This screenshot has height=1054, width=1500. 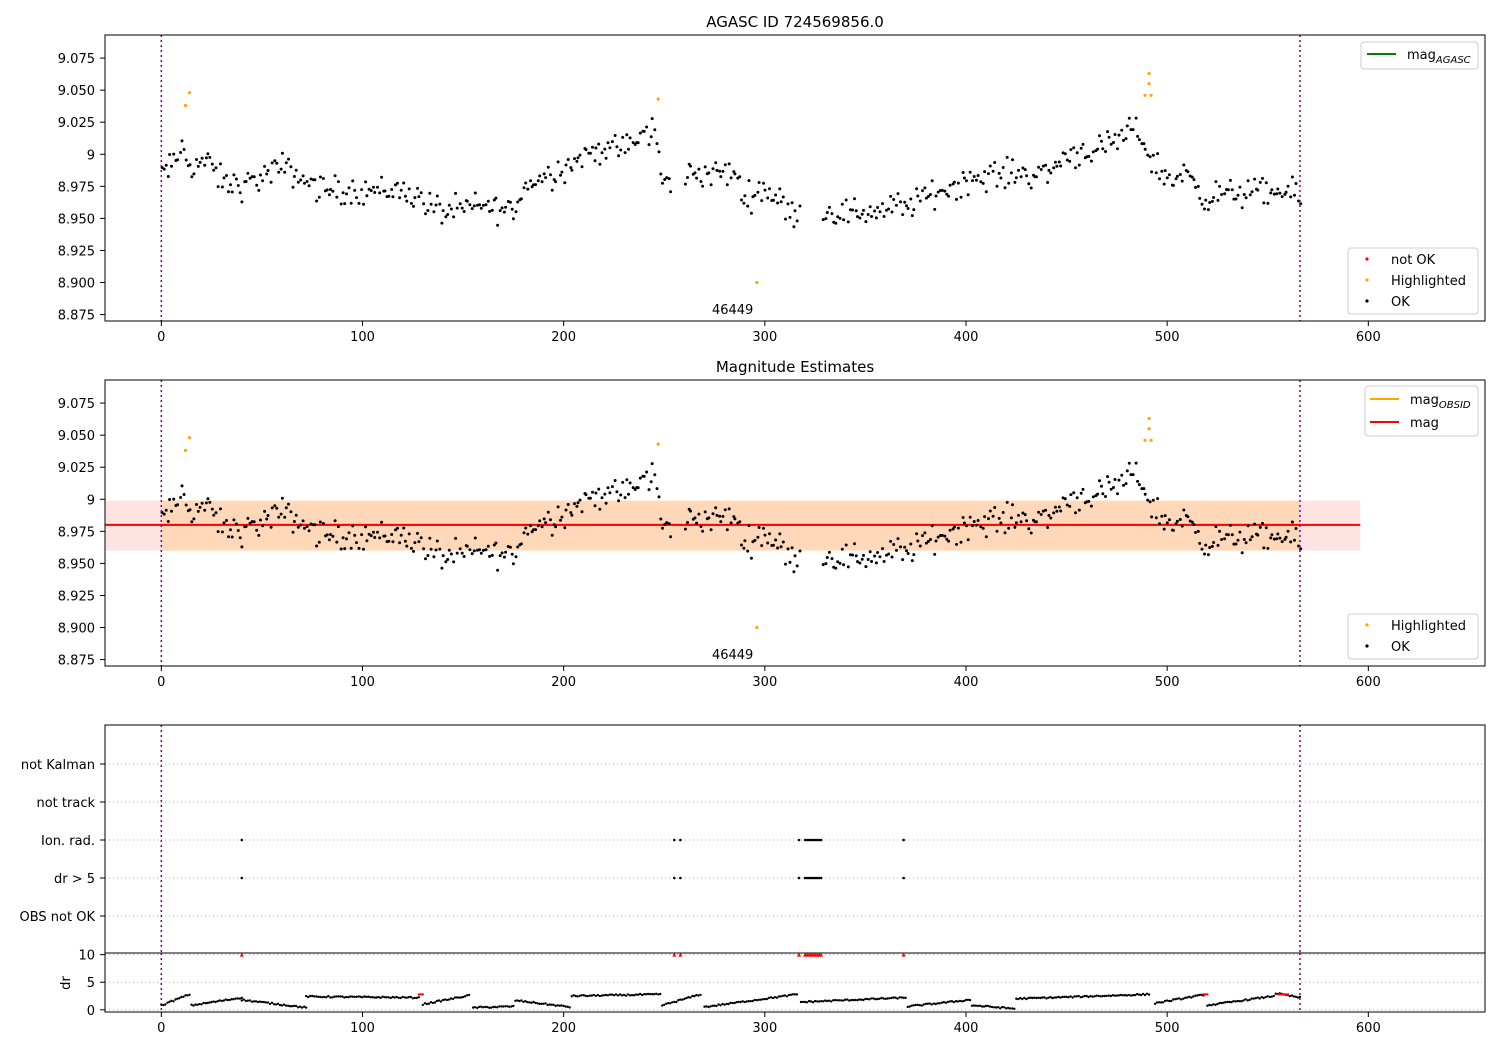 I want to click on panel-title-magnitude-estimates: Magnitude Estimates, so click(x=795, y=367).